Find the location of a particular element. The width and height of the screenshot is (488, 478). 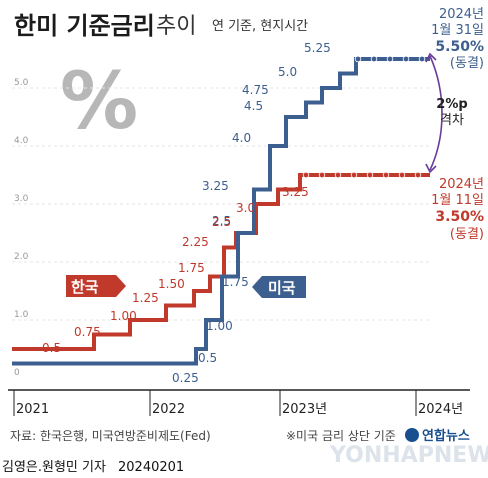

credit-date: 20240201 is located at coordinates (151, 467).